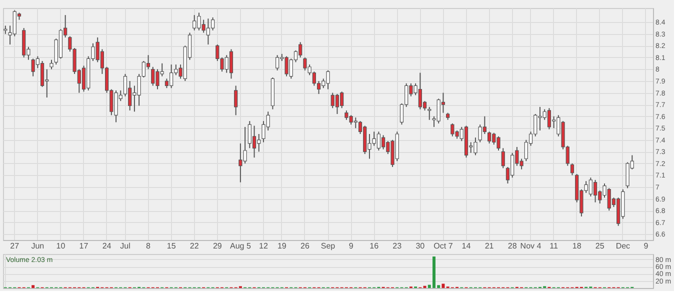 The width and height of the screenshot is (700, 306). I want to click on x-tick-label: 8, so click(149, 246).